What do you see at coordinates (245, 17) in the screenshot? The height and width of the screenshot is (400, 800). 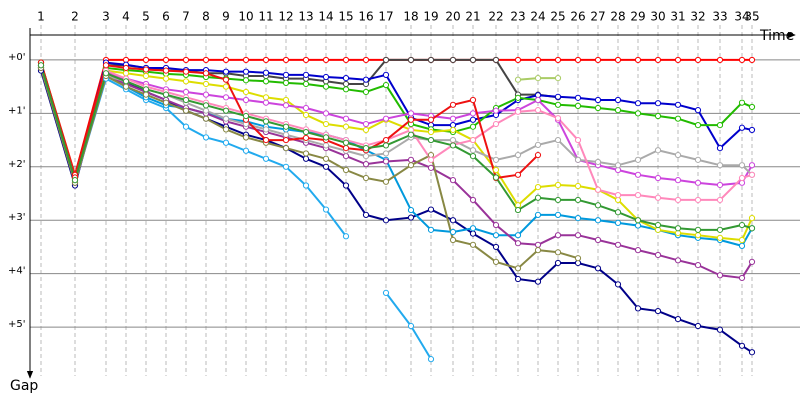 I see `x-tick-label: 10` at bounding box center [245, 17].